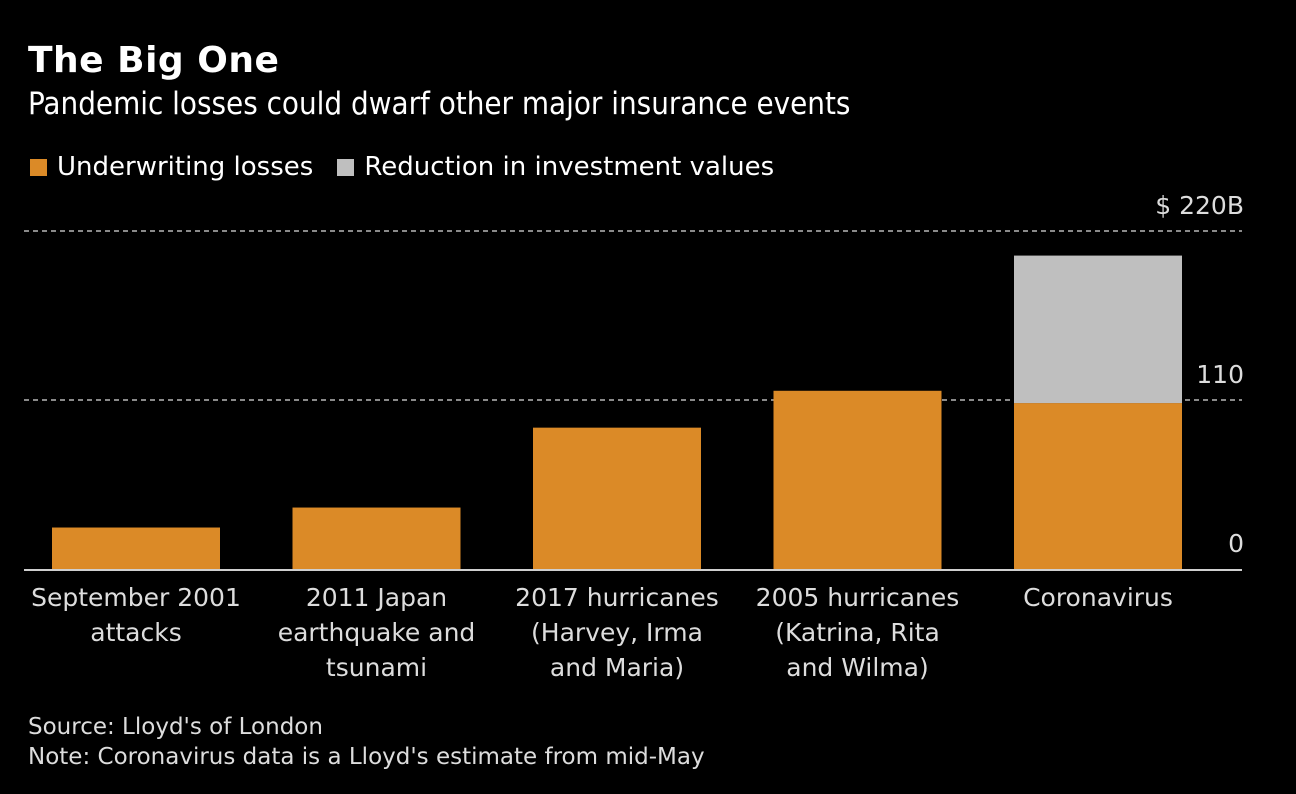 The width and height of the screenshot is (1296, 794). I want to click on x-category-label: attacks, so click(136, 632).